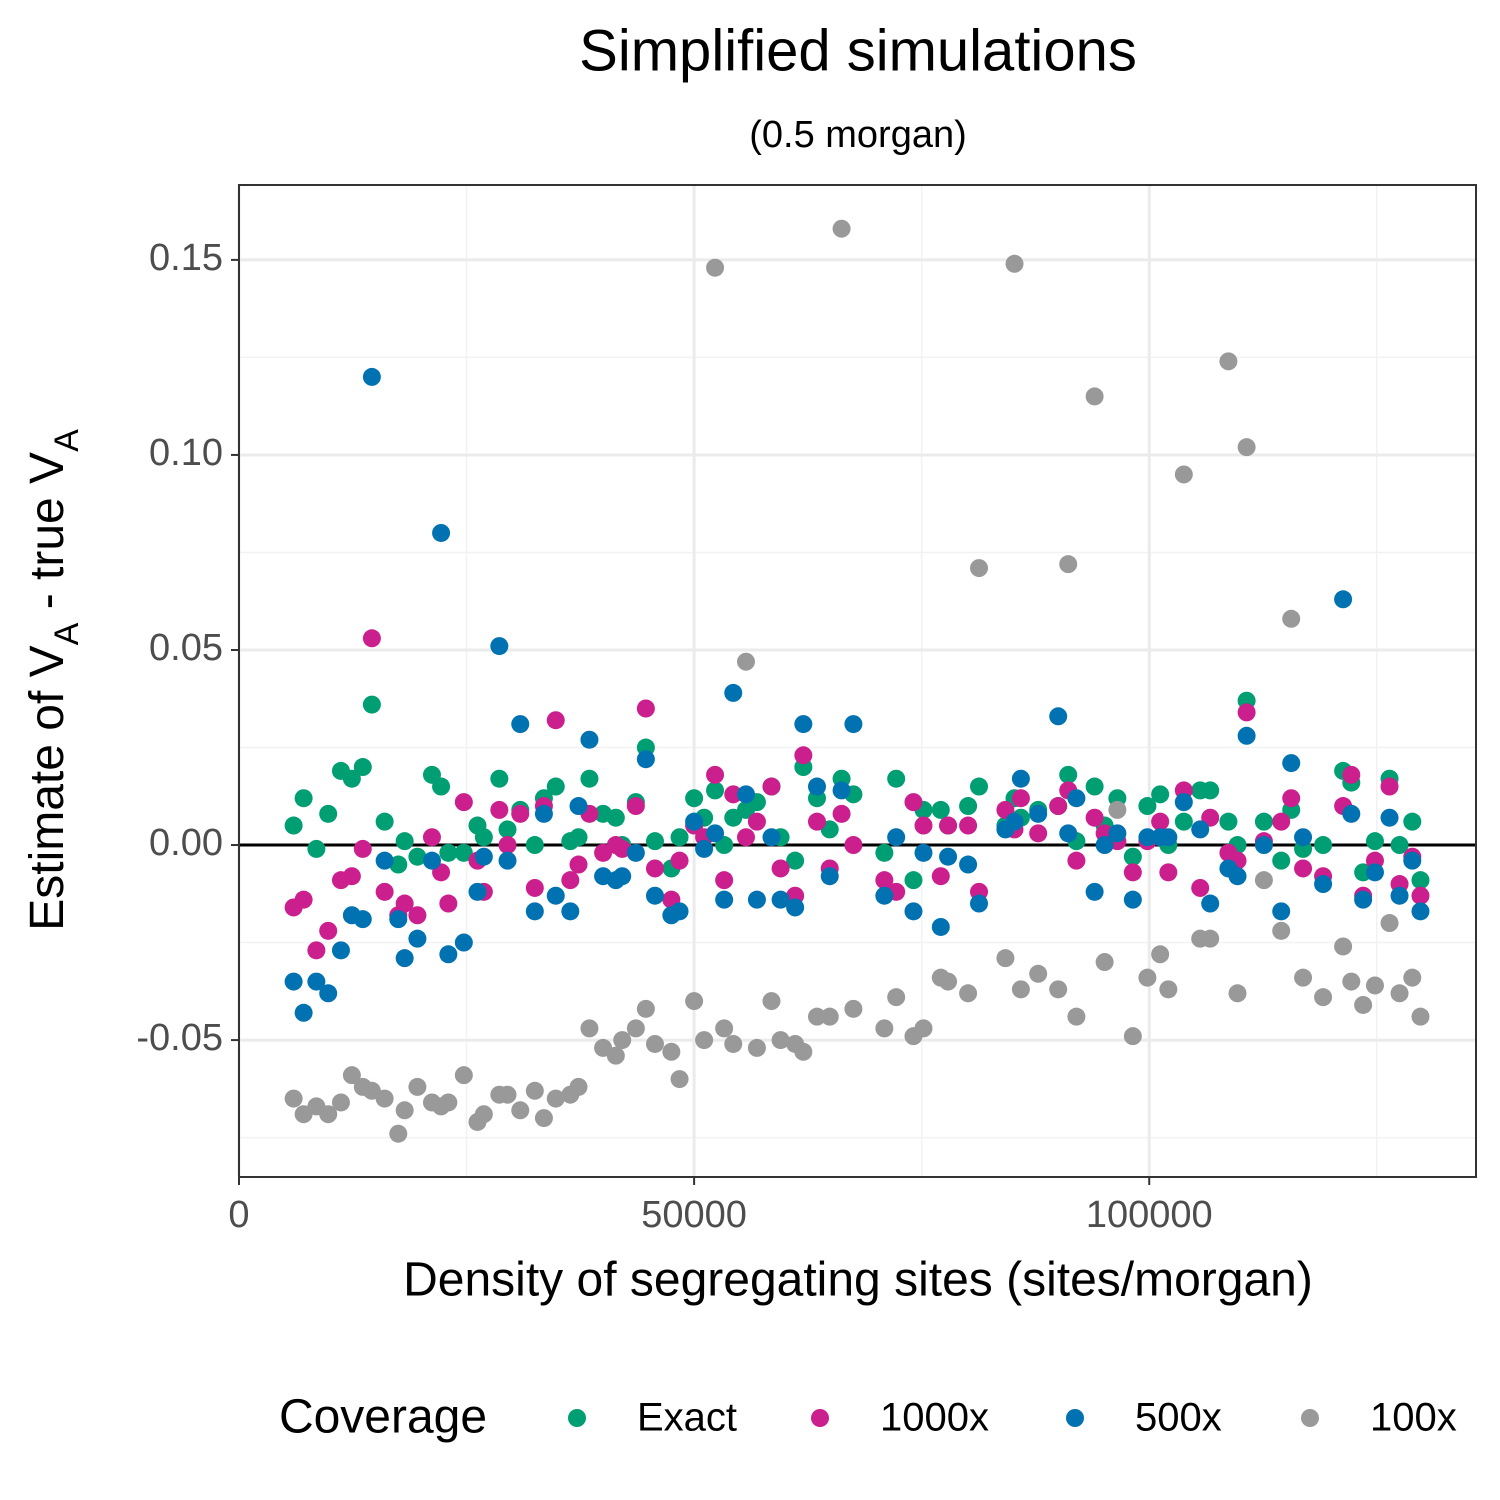 This screenshot has width=1500, height=1500. I want to click on y-axis-title-part: - true V, so click(47, 537).